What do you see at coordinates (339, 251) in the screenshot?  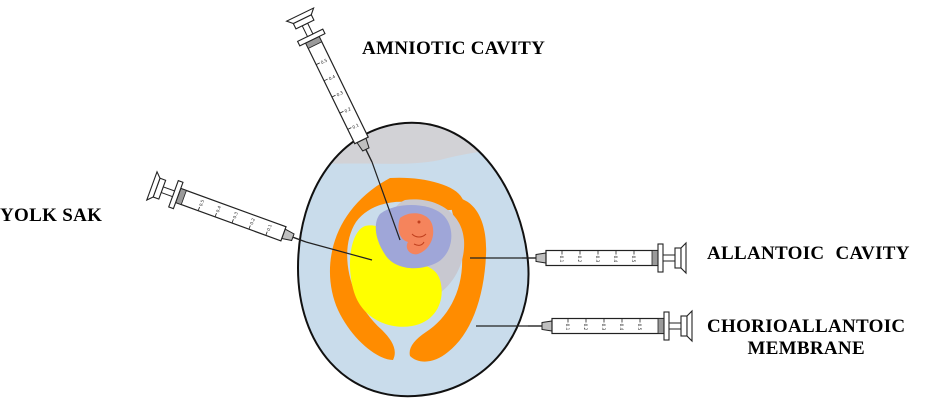 I see `yolk-pointer-line` at bounding box center [339, 251].